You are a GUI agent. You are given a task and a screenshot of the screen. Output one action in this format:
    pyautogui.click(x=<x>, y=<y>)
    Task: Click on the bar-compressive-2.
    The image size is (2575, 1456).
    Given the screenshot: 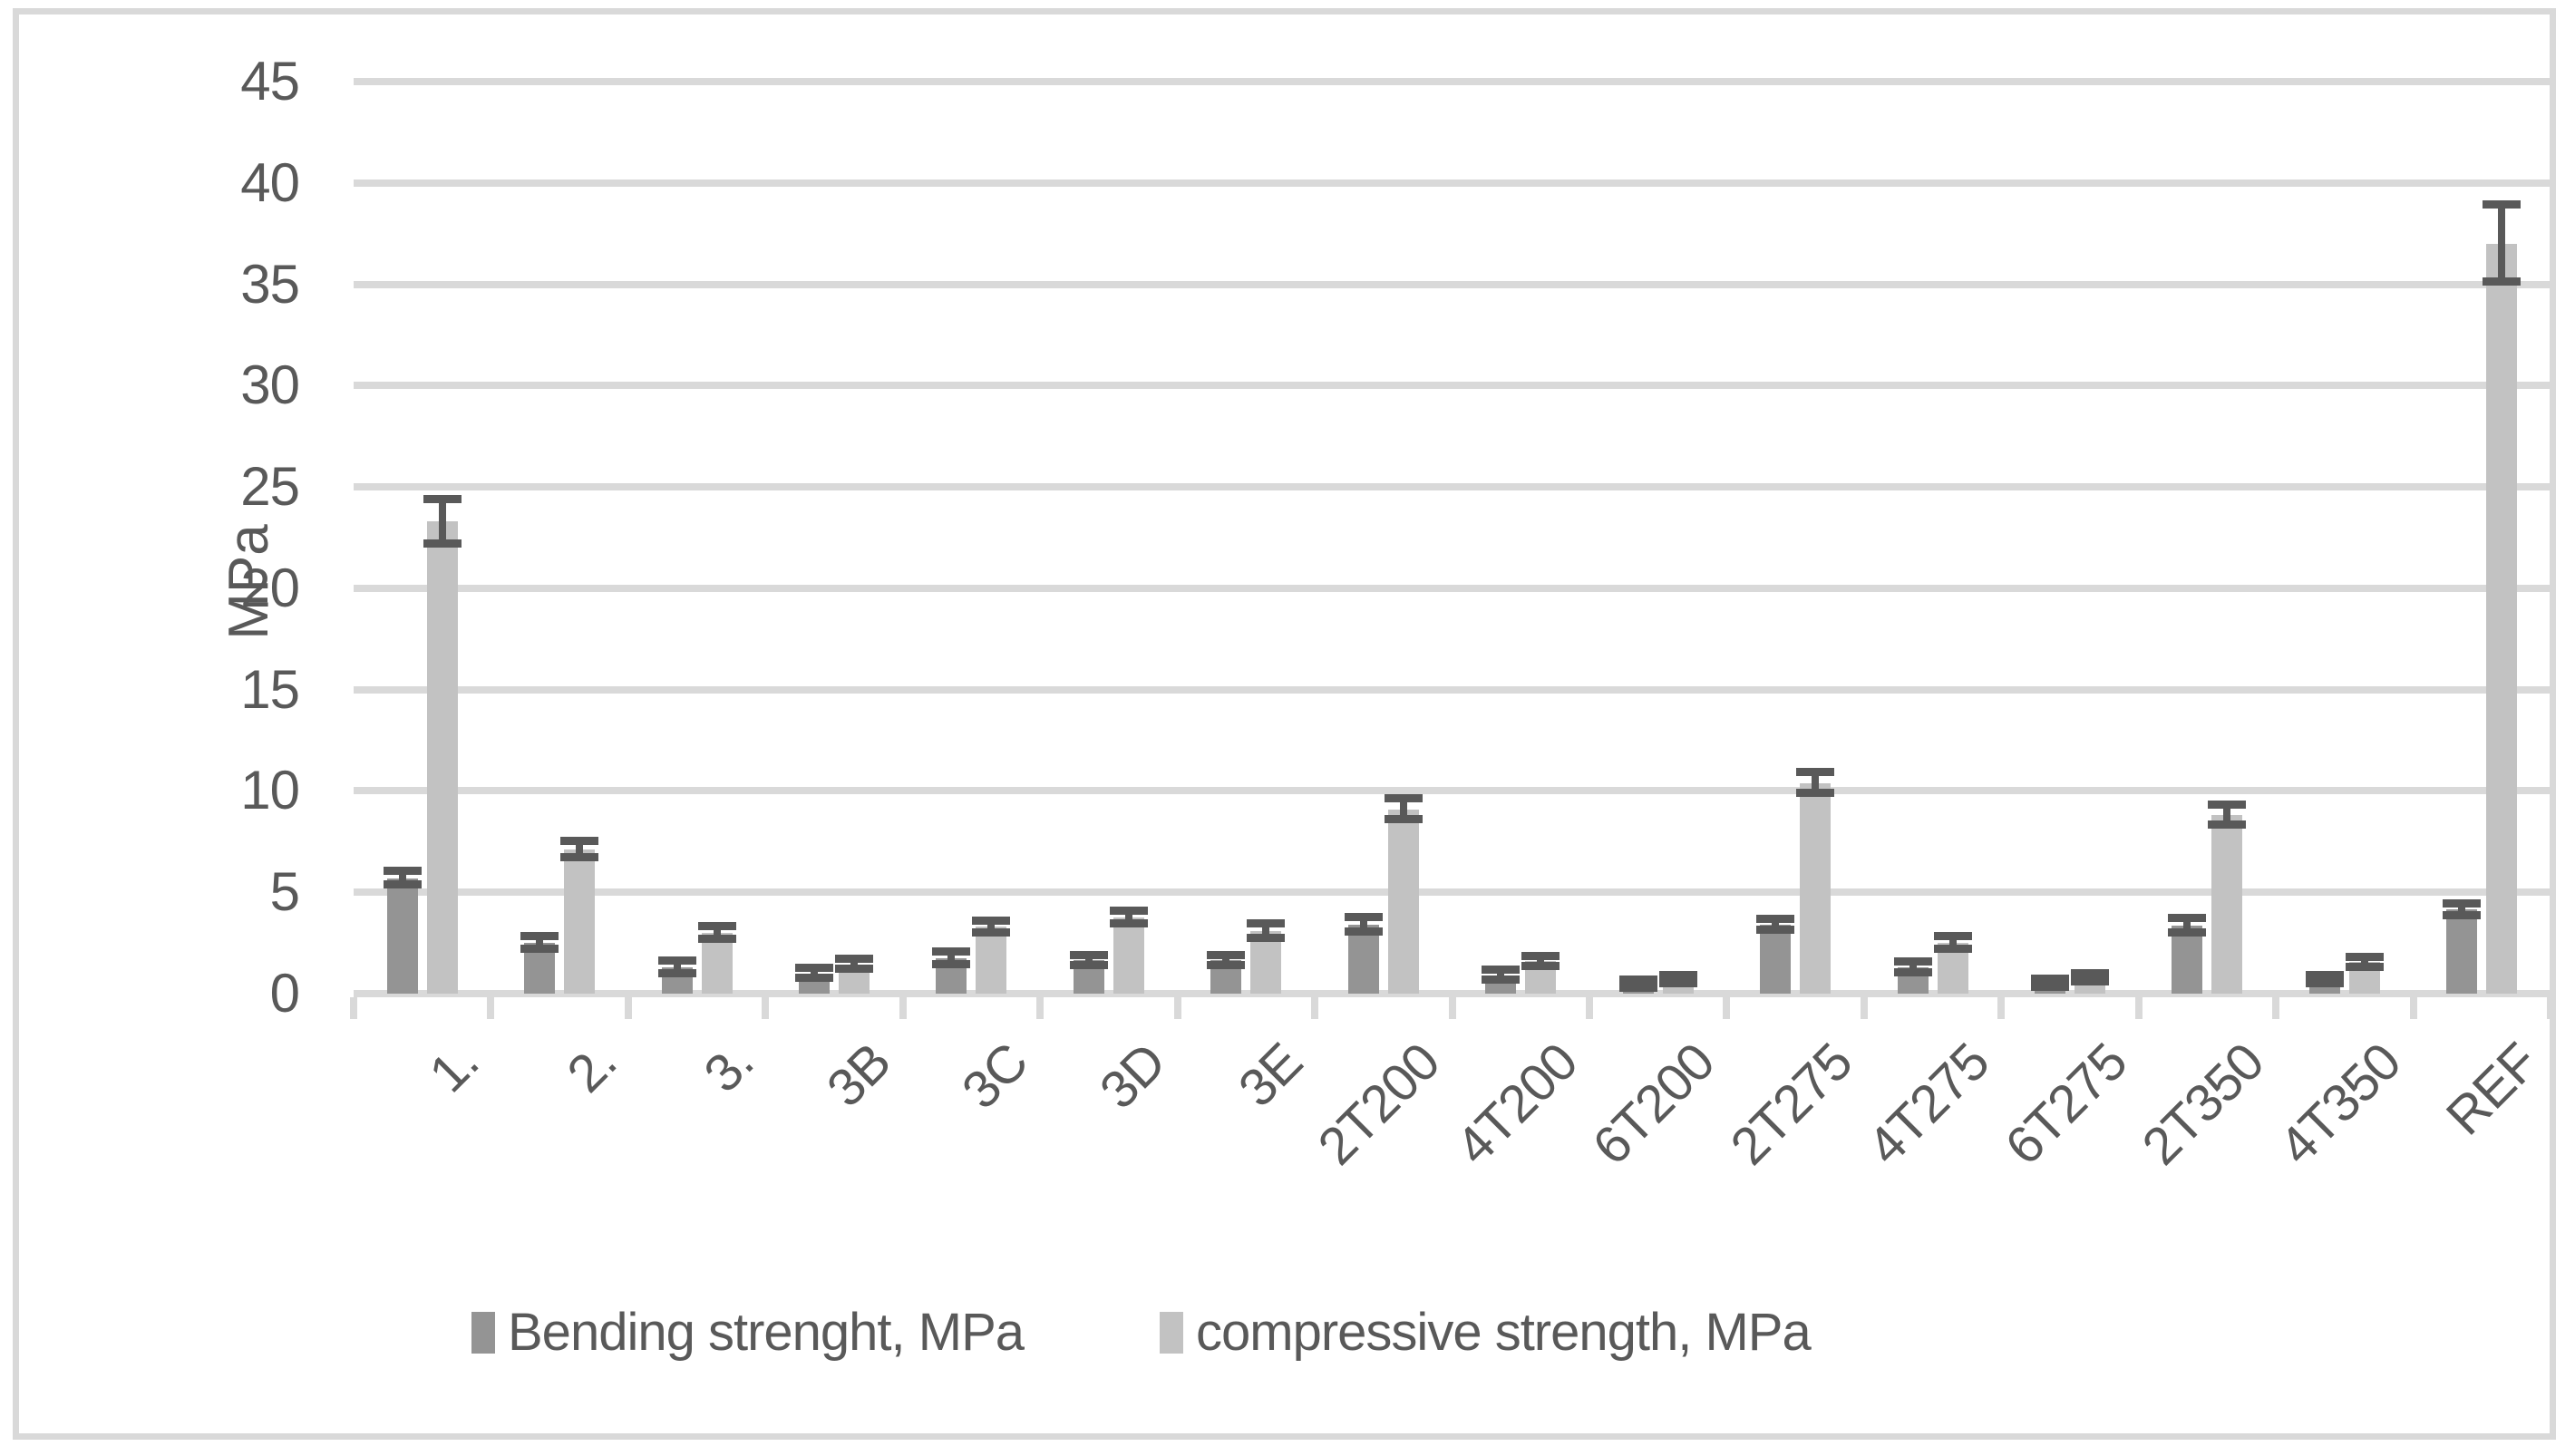 What is the action you would take?
    pyautogui.click(x=579, y=921)
    